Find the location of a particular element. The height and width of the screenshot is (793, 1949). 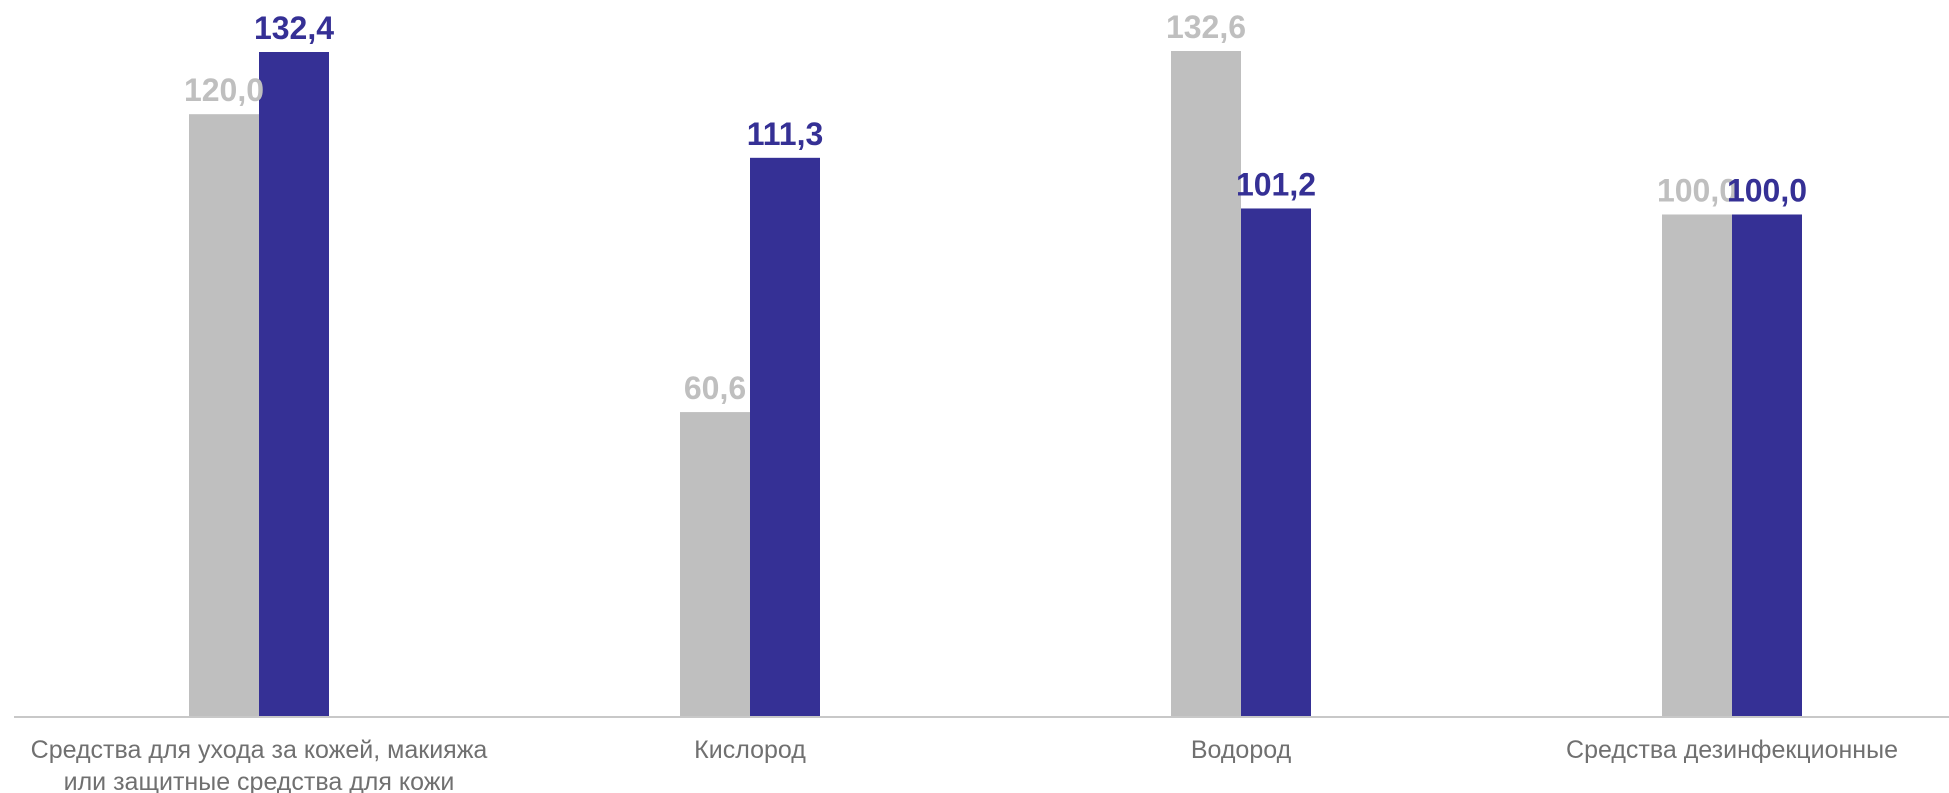

value-label-series-2-category-3: 101,2 is located at coordinates (1276, 184).